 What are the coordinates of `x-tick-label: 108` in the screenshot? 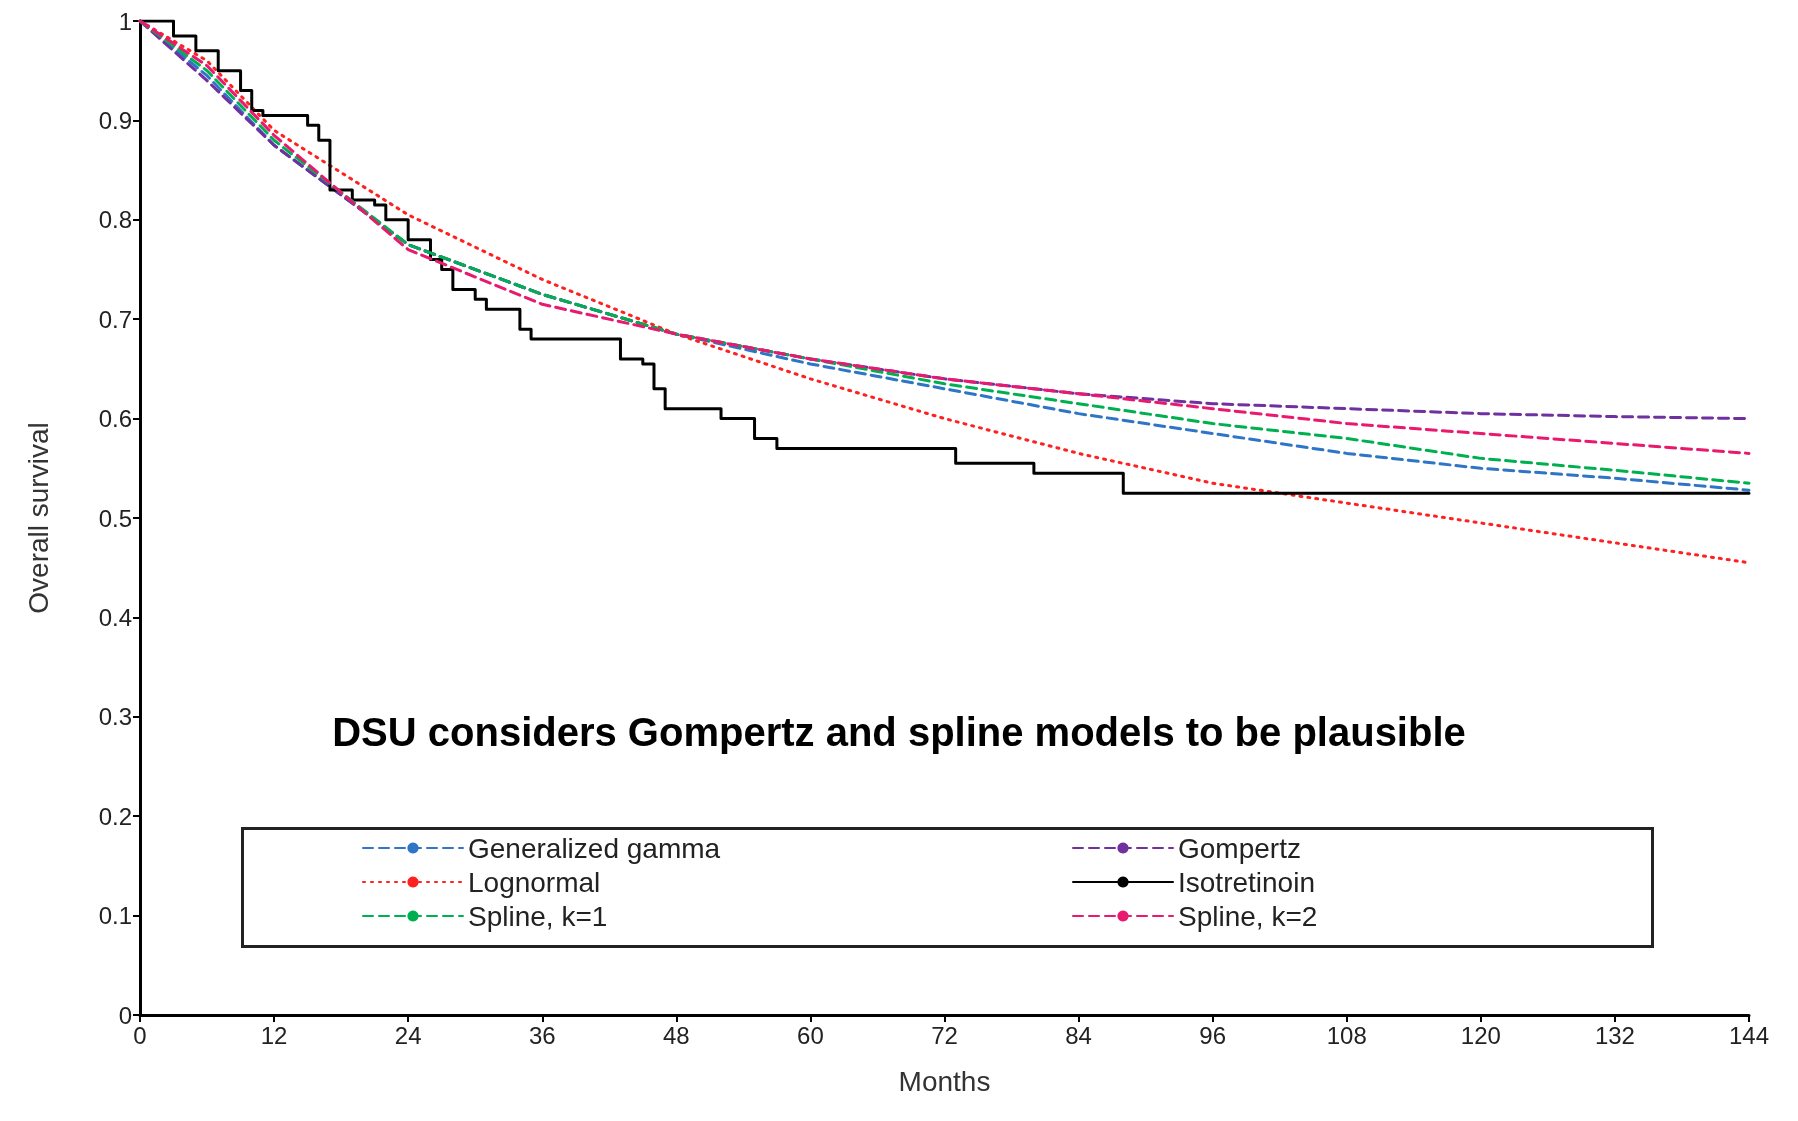 It's located at (1346, 1035).